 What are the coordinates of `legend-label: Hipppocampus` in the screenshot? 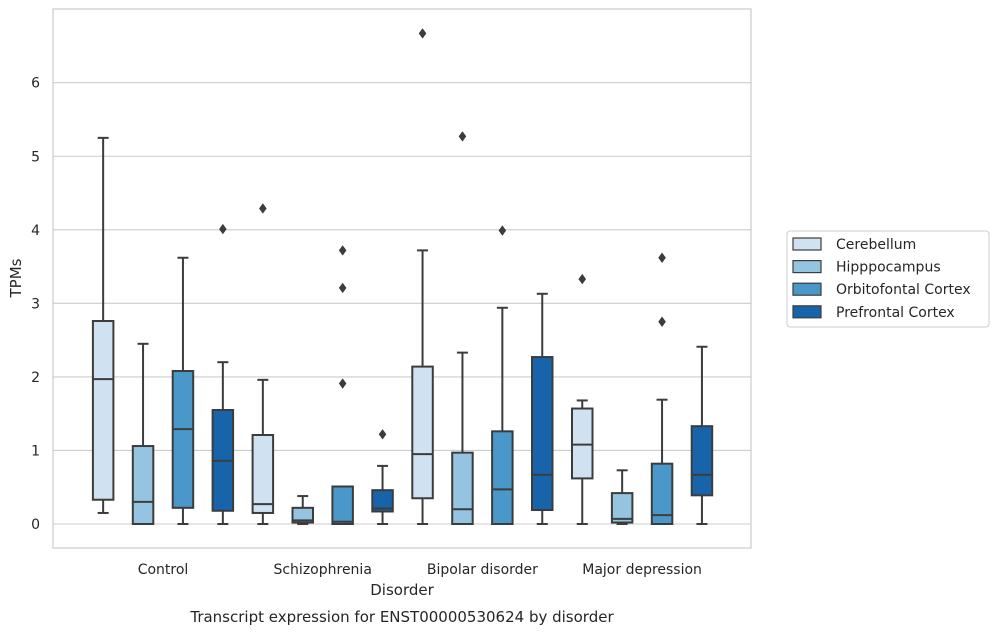 It's located at (888, 268).